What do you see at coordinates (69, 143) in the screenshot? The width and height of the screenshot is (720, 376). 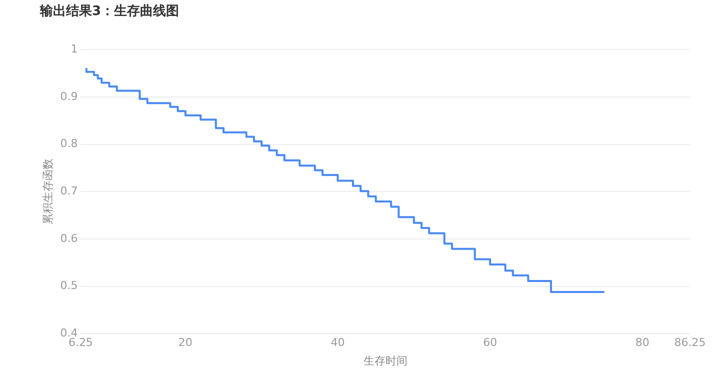 I see `y-tick-label: 0.8` at bounding box center [69, 143].